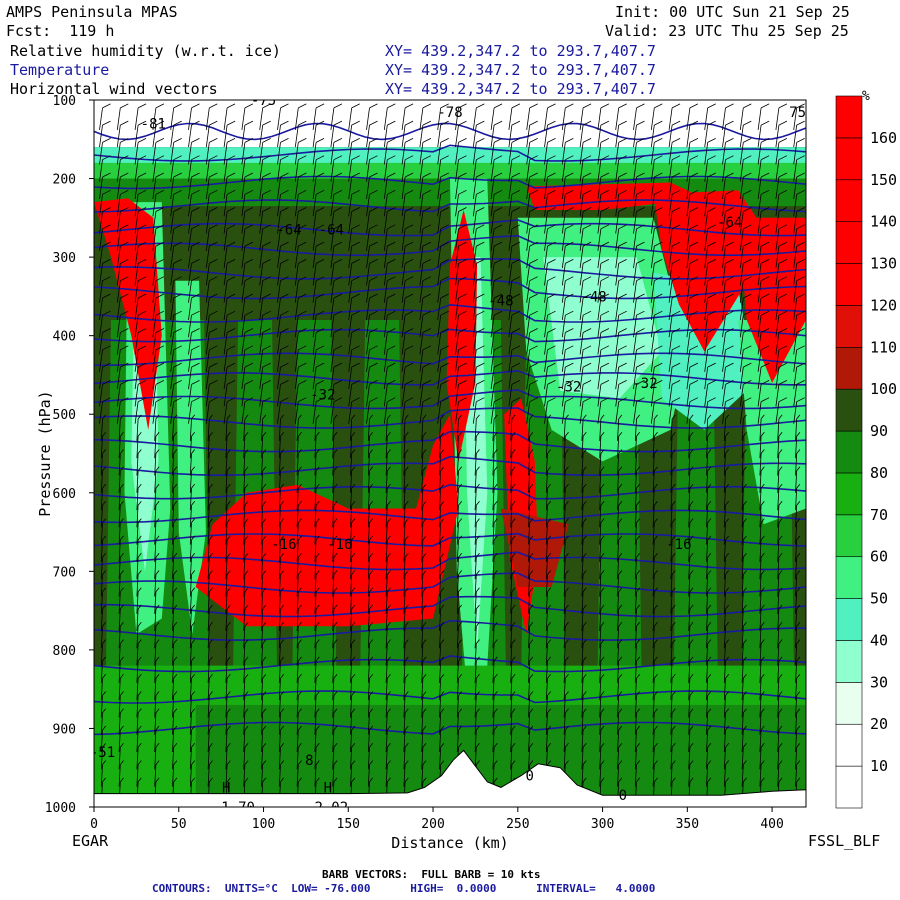 The height and width of the screenshot is (900, 900). I want to click on colorbar-tick-label: 90, so click(879, 431).